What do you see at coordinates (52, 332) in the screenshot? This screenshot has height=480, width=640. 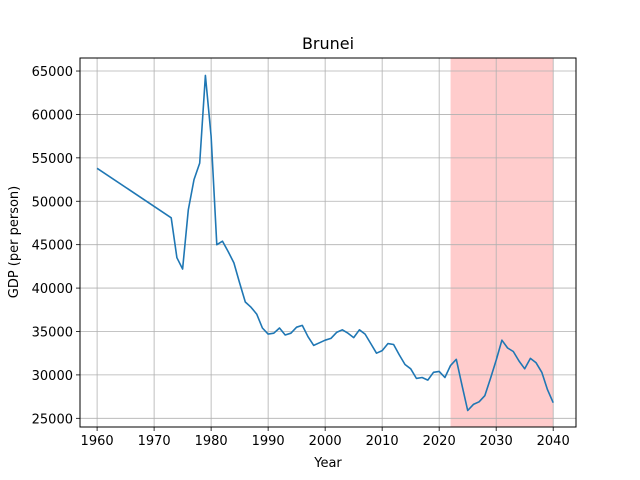 I see `y-tick-label: 35000` at bounding box center [52, 332].